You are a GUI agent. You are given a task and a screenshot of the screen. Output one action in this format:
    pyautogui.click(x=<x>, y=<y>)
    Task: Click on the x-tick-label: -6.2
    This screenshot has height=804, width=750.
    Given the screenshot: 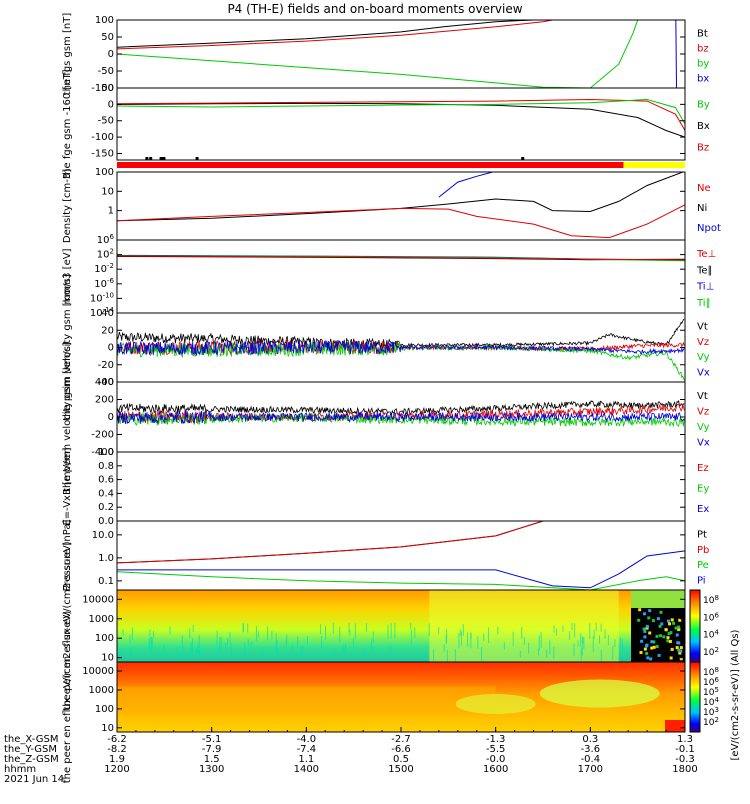 What is the action you would take?
    pyautogui.click(x=117, y=739)
    